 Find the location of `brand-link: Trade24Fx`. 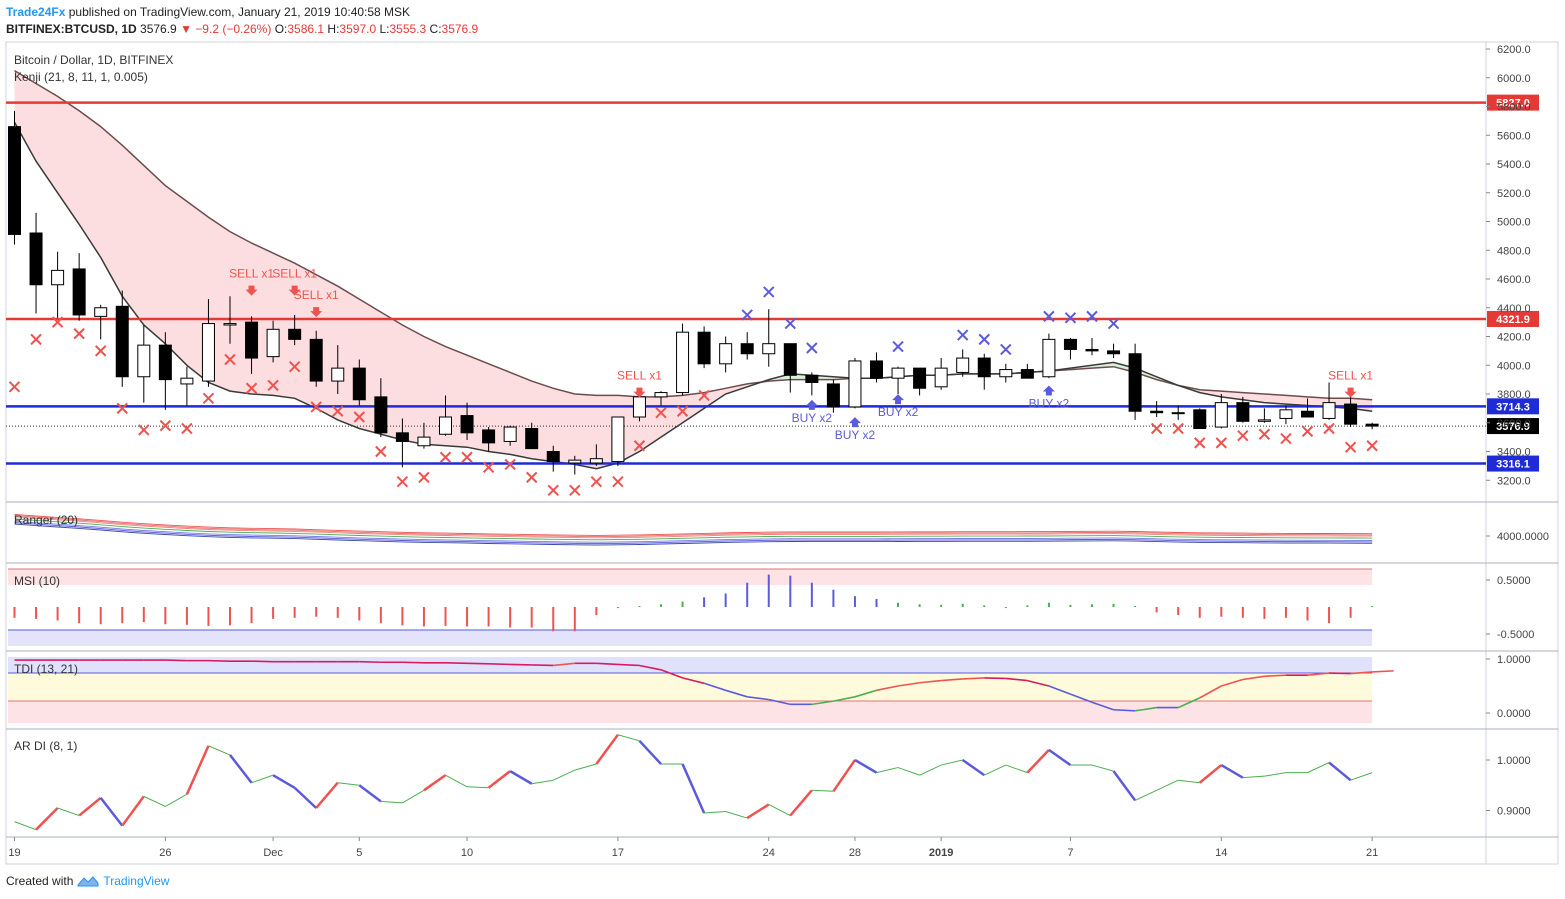

brand-link: Trade24Fx is located at coordinates (36, 12).